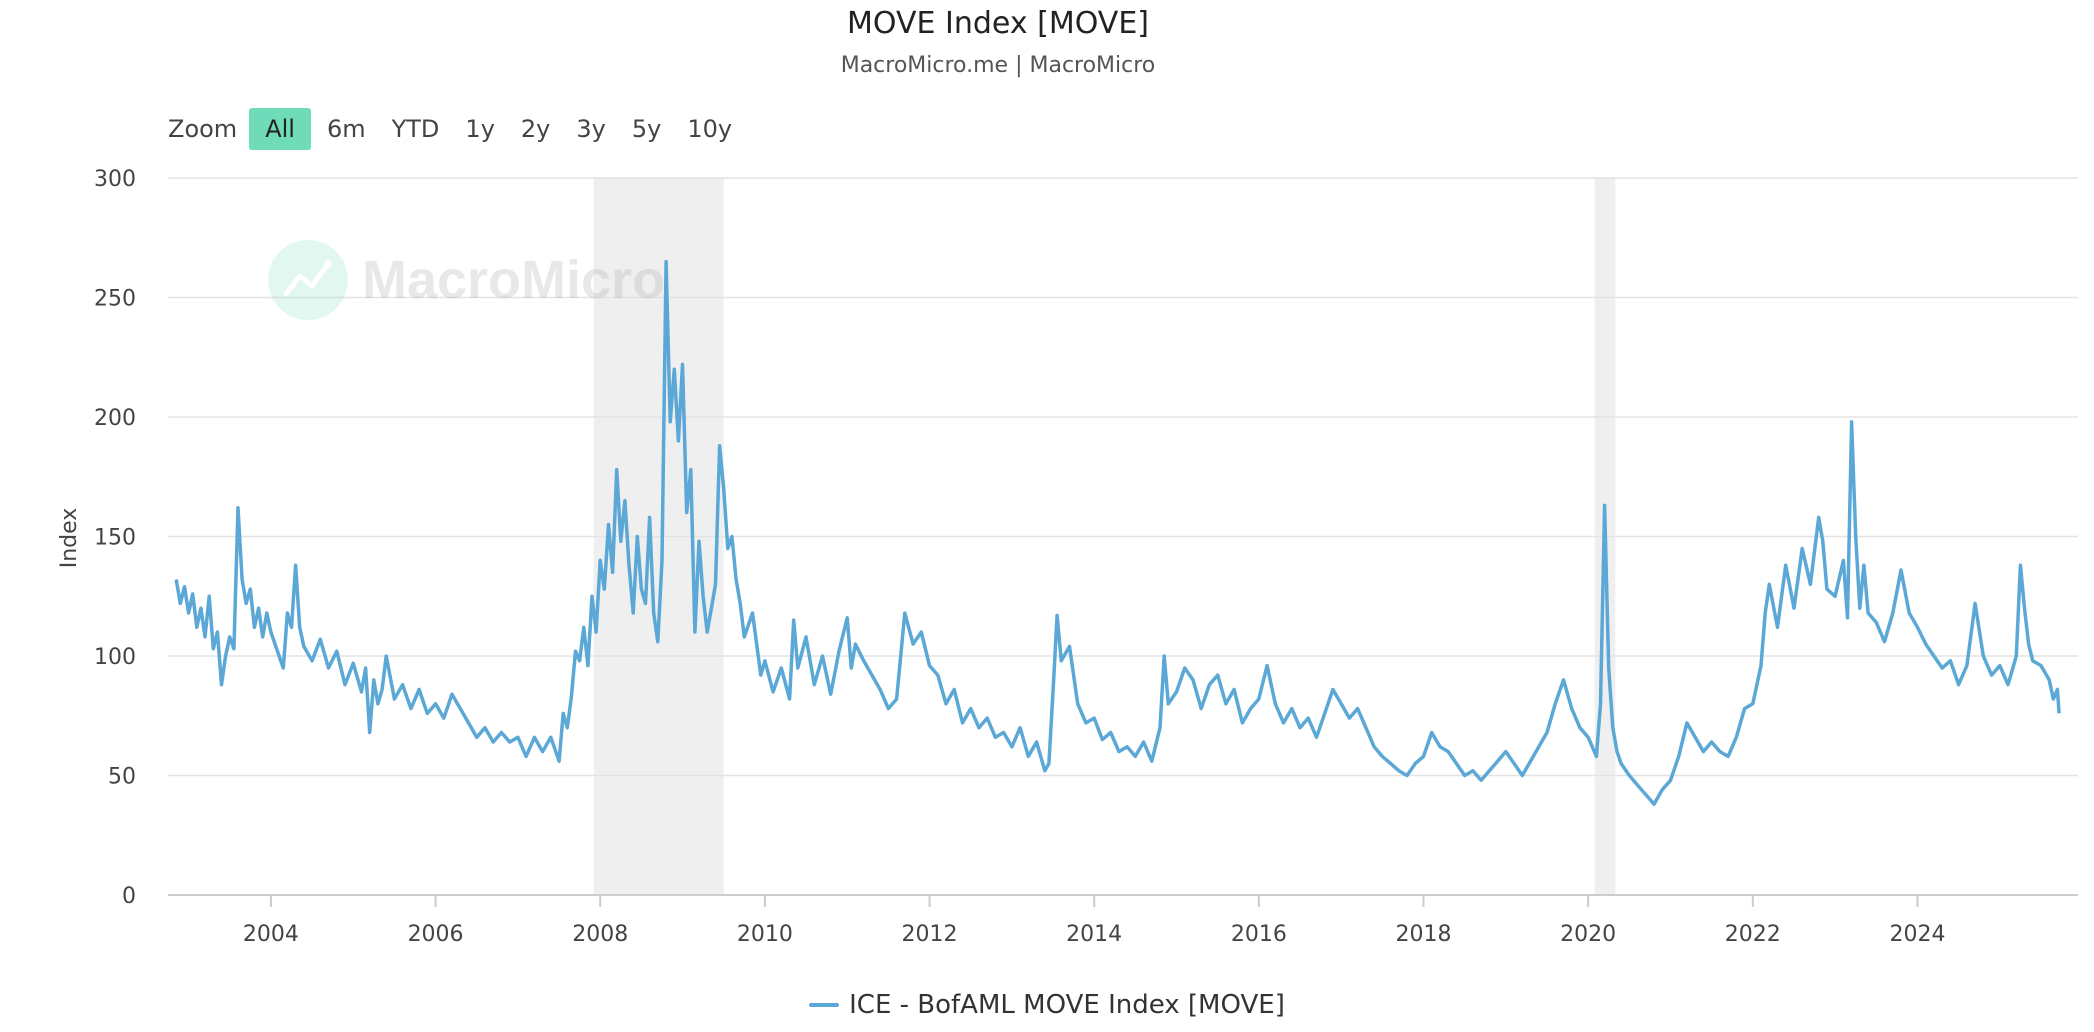 Image resolution: width=2094 pixels, height=1032 pixels. I want to click on x-tick-label-2008: 2008, so click(600, 934).